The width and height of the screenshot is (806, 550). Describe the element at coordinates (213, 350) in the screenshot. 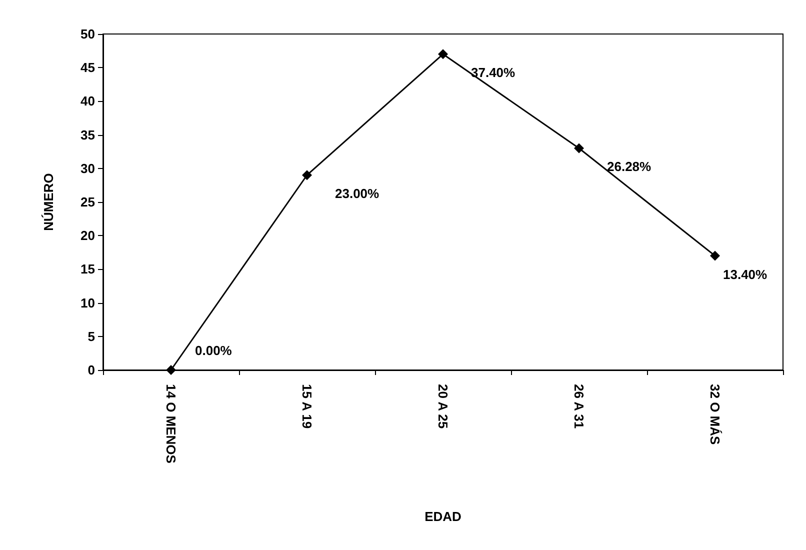

I see `annotation: 0.00%` at that location.